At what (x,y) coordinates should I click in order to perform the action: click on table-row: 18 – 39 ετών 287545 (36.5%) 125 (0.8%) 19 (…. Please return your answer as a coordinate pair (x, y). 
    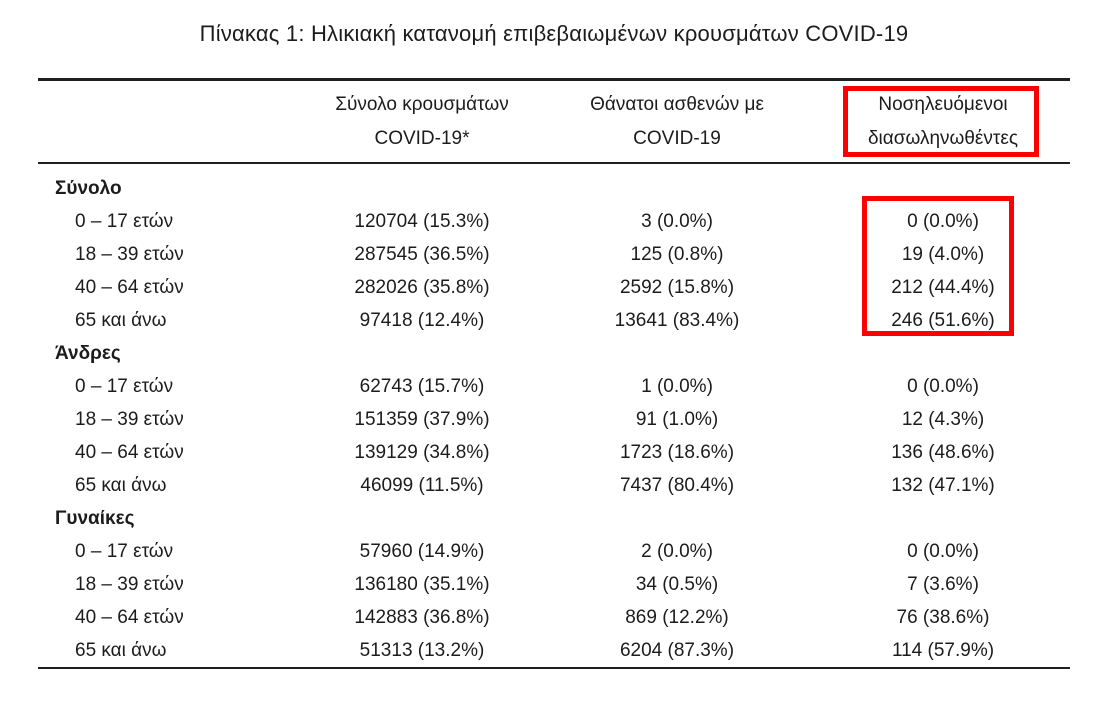
    Looking at the image, I should click on (554, 254).